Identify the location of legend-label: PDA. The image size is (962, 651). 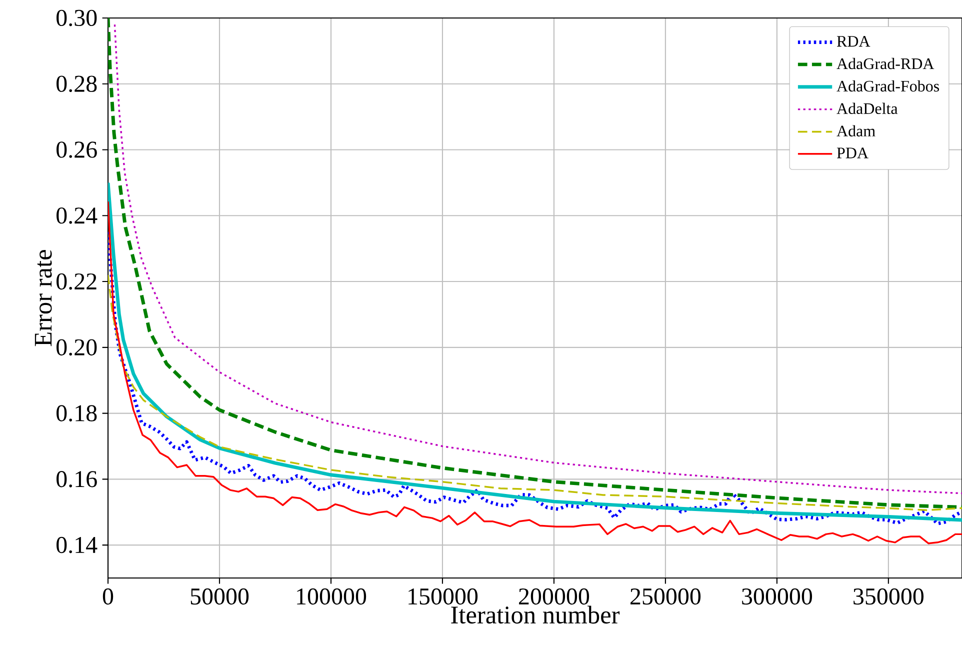
(852, 153).